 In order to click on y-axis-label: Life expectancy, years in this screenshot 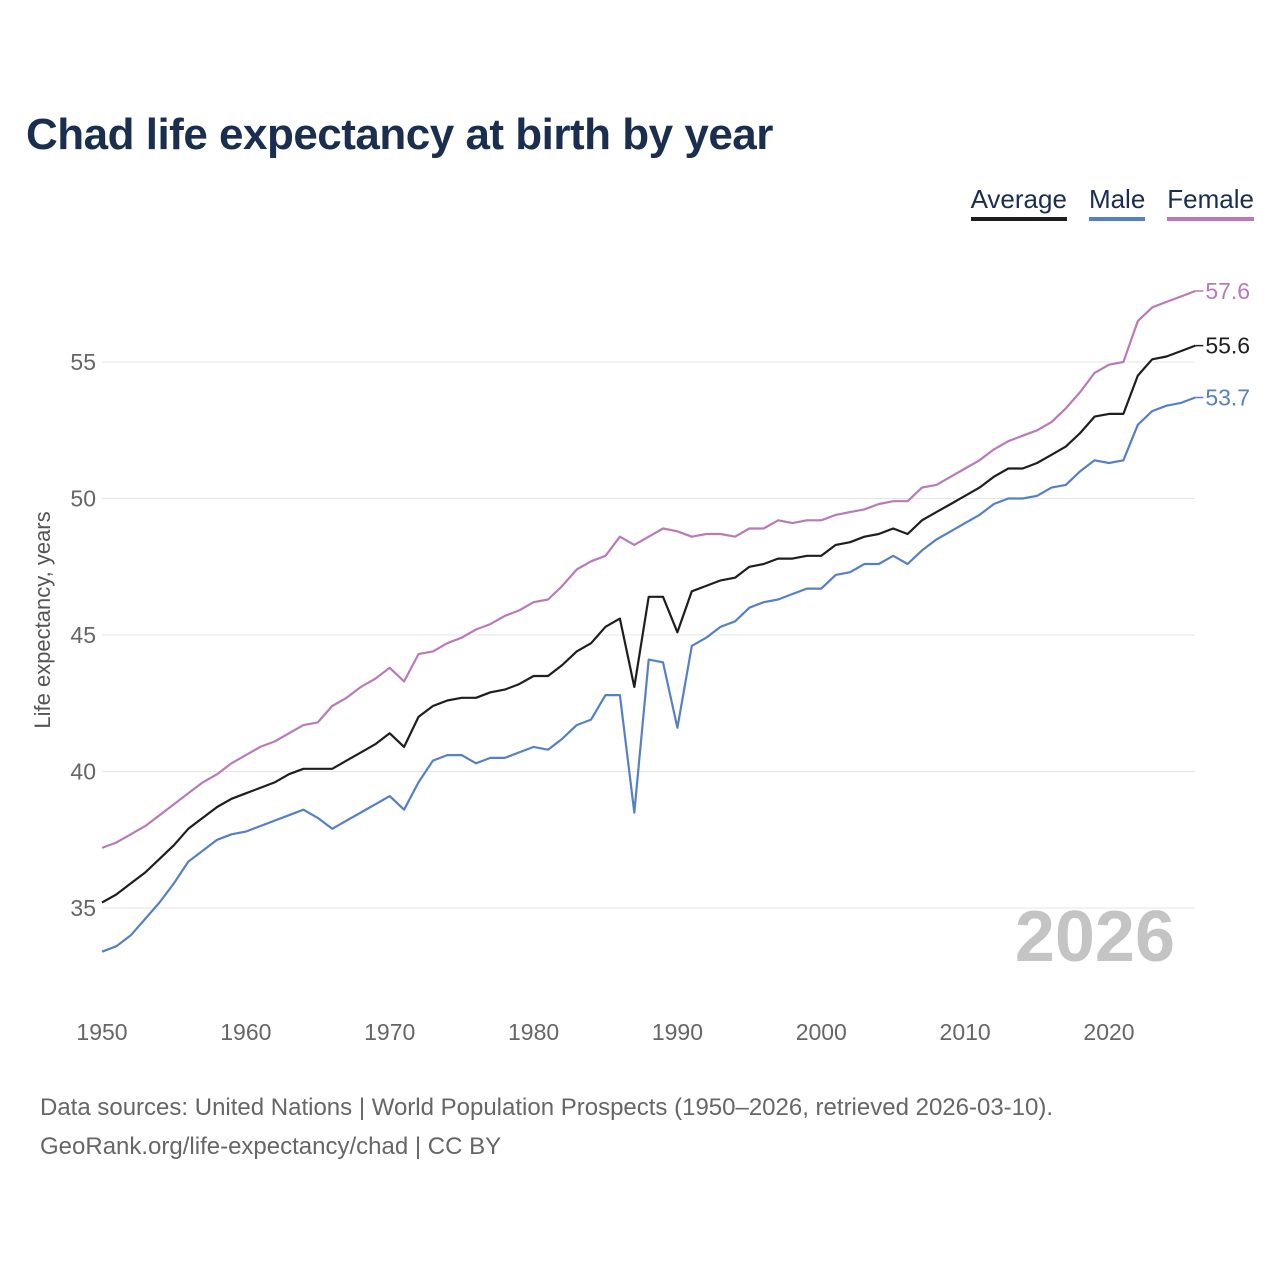, I will do `click(42, 619)`.